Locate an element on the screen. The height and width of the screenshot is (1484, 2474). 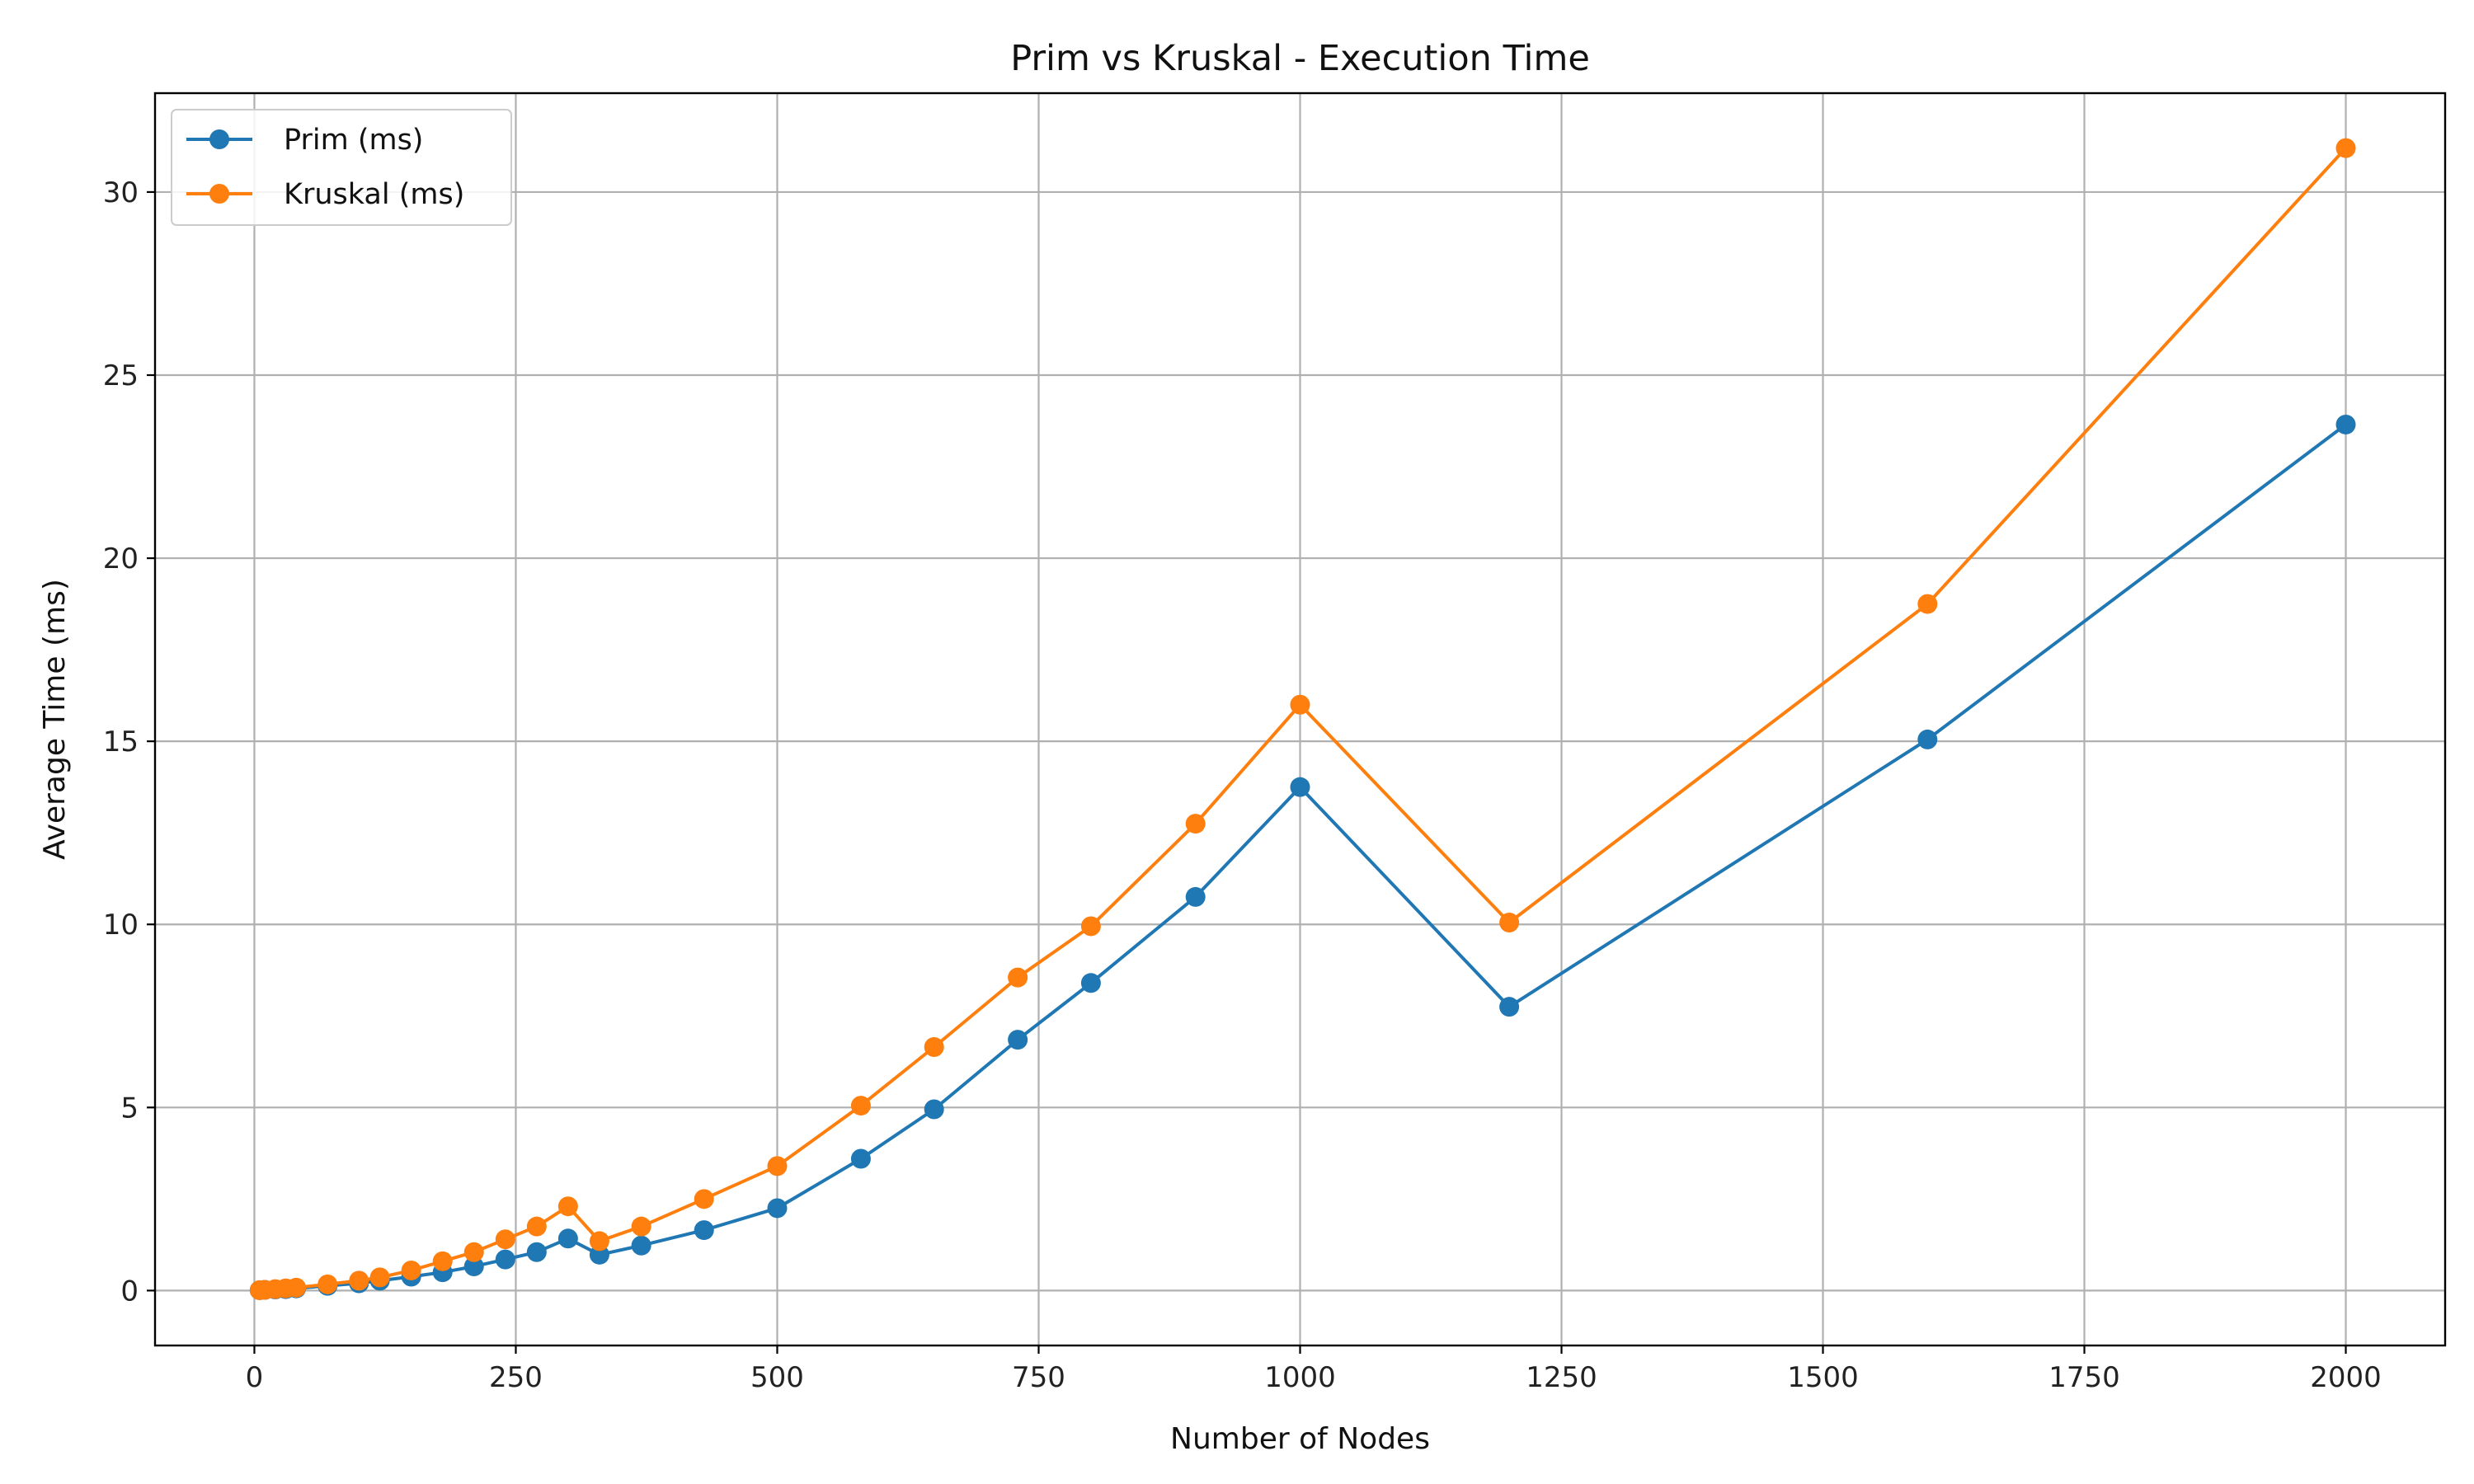
y-tick-label: 5 is located at coordinates (129, 1108).